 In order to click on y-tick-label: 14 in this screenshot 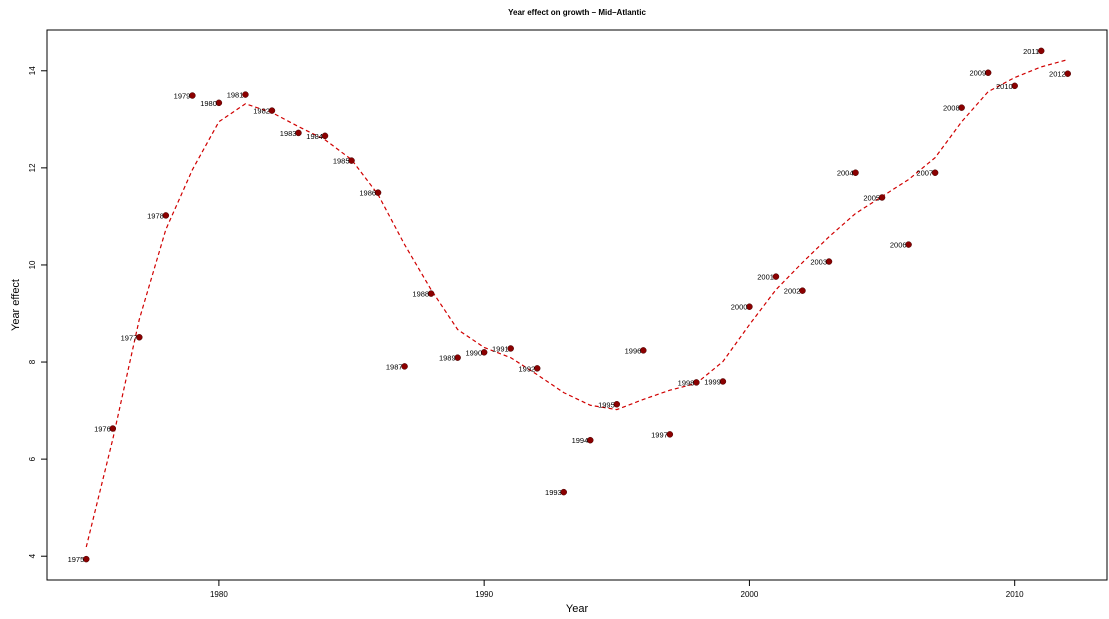, I will do `click(32, 70)`.